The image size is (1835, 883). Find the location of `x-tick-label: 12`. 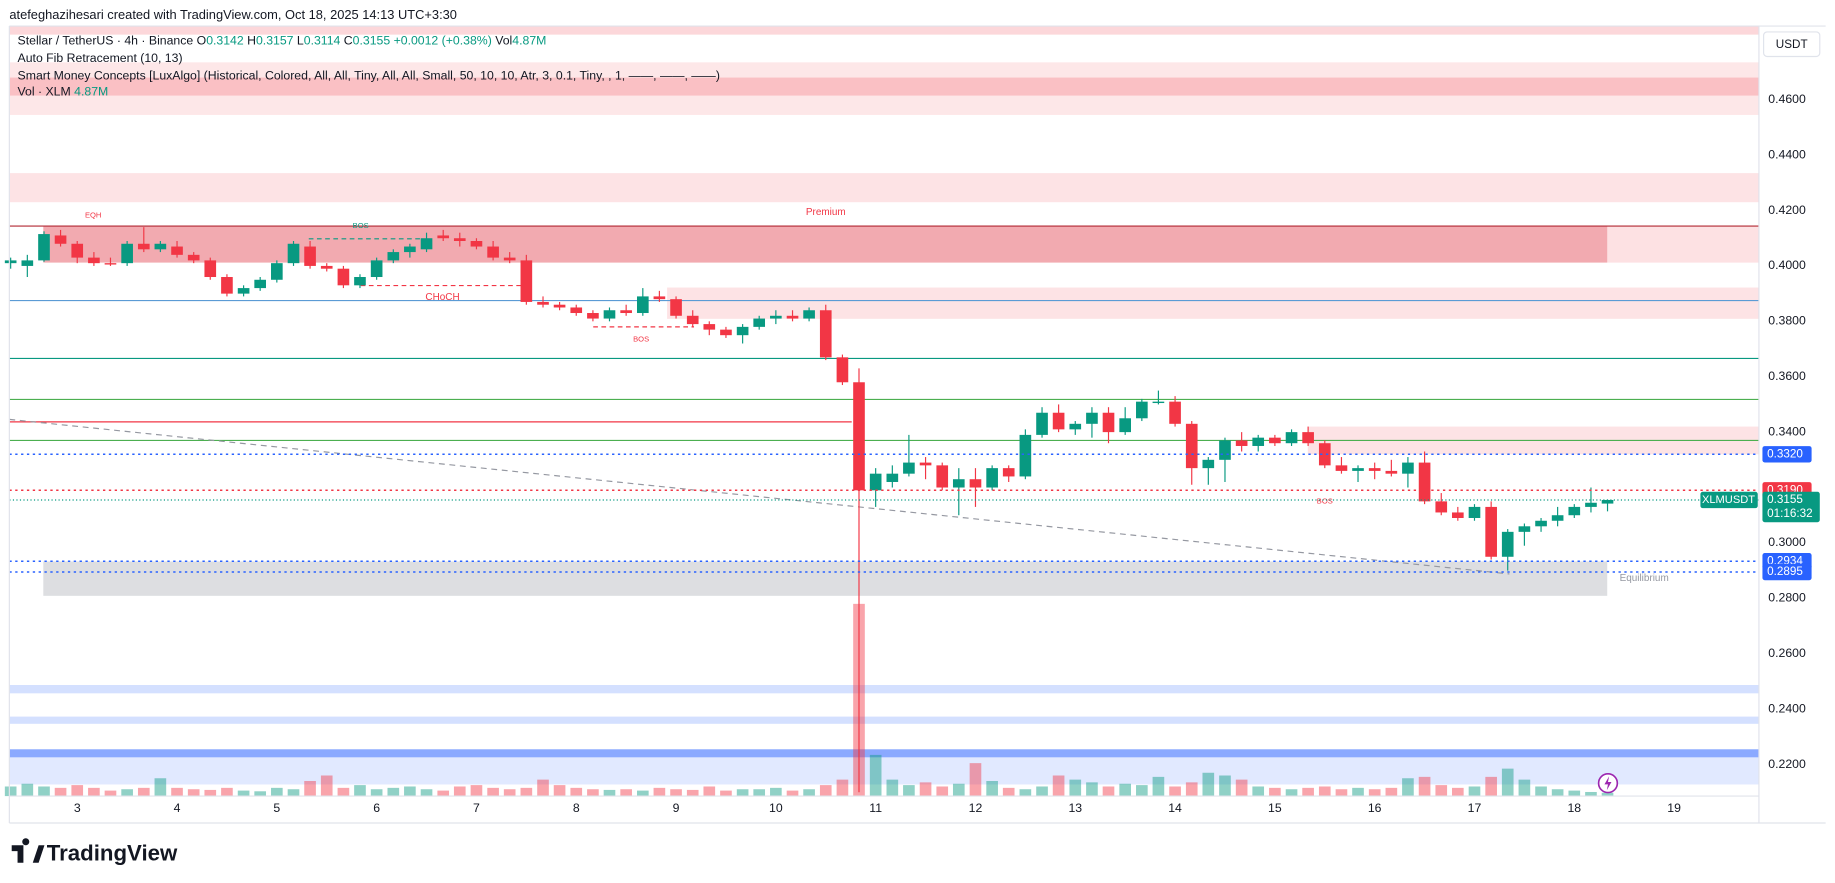

x-tick-label: 12 is located at coordinates (976, 808).